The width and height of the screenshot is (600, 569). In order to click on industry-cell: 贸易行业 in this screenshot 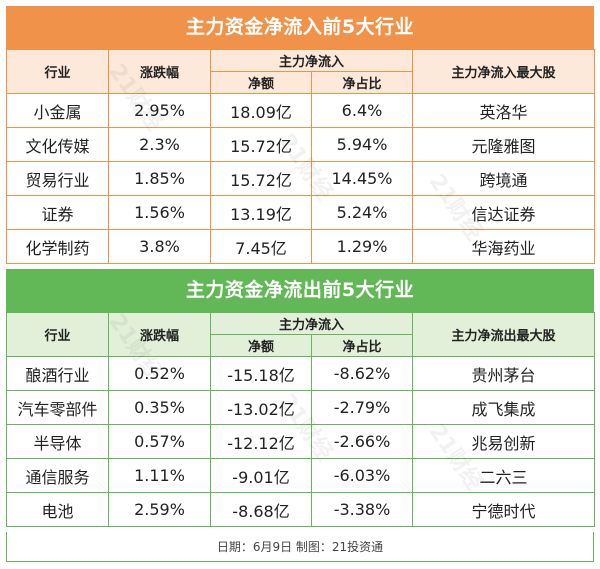, I will do `click(57, 178)`.